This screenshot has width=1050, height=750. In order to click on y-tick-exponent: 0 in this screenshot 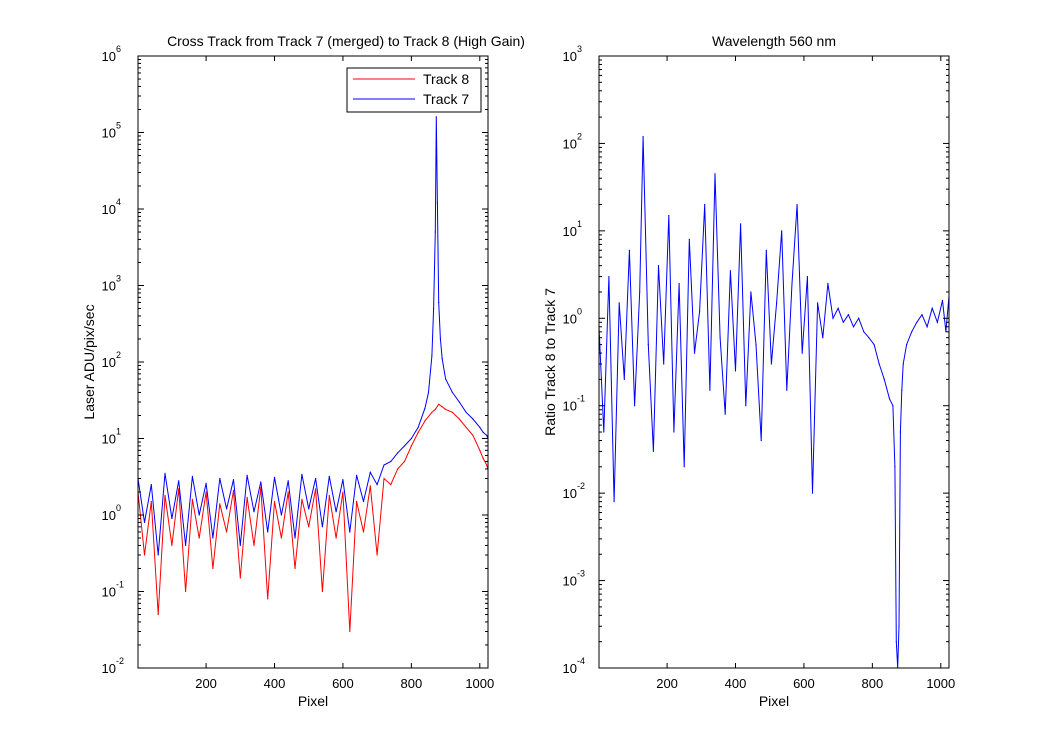, I will do `click(579, 311)`.